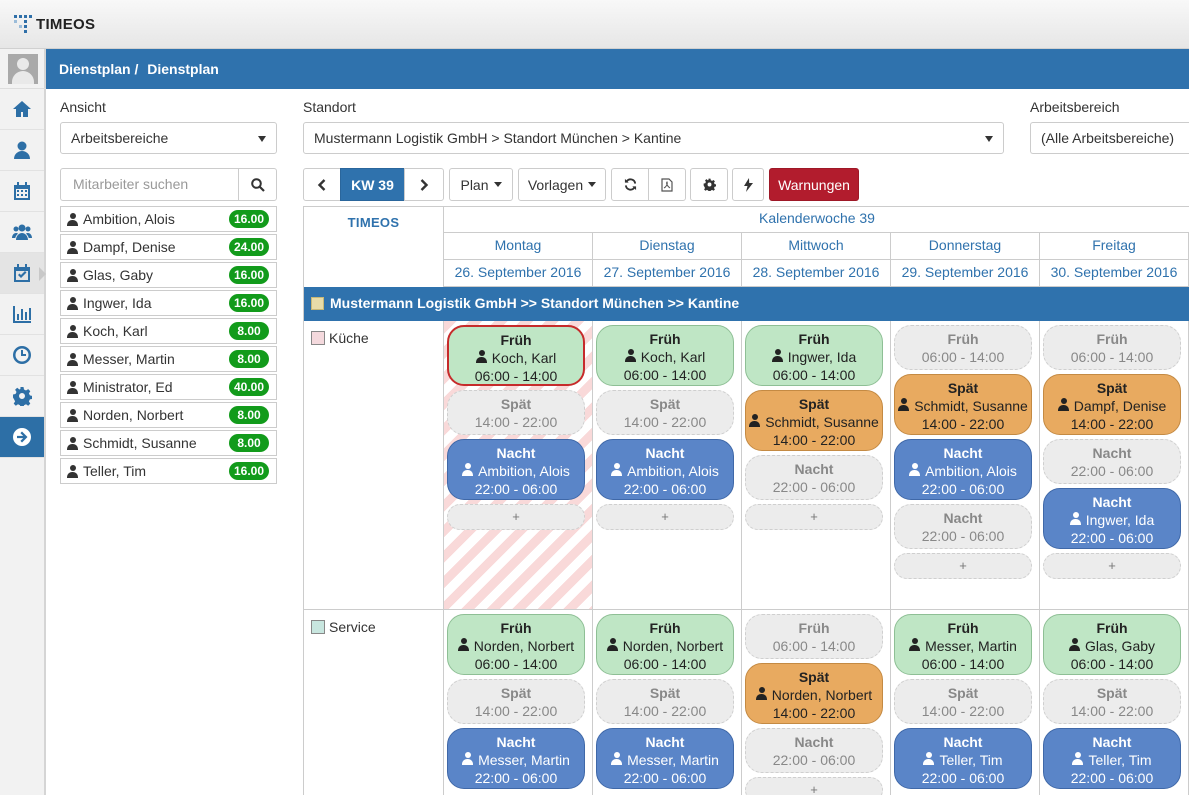  Describe the element at coordinates (1112, 664) in the screenshot. I see `shift-time: 06:00 - 14:00` at that location.